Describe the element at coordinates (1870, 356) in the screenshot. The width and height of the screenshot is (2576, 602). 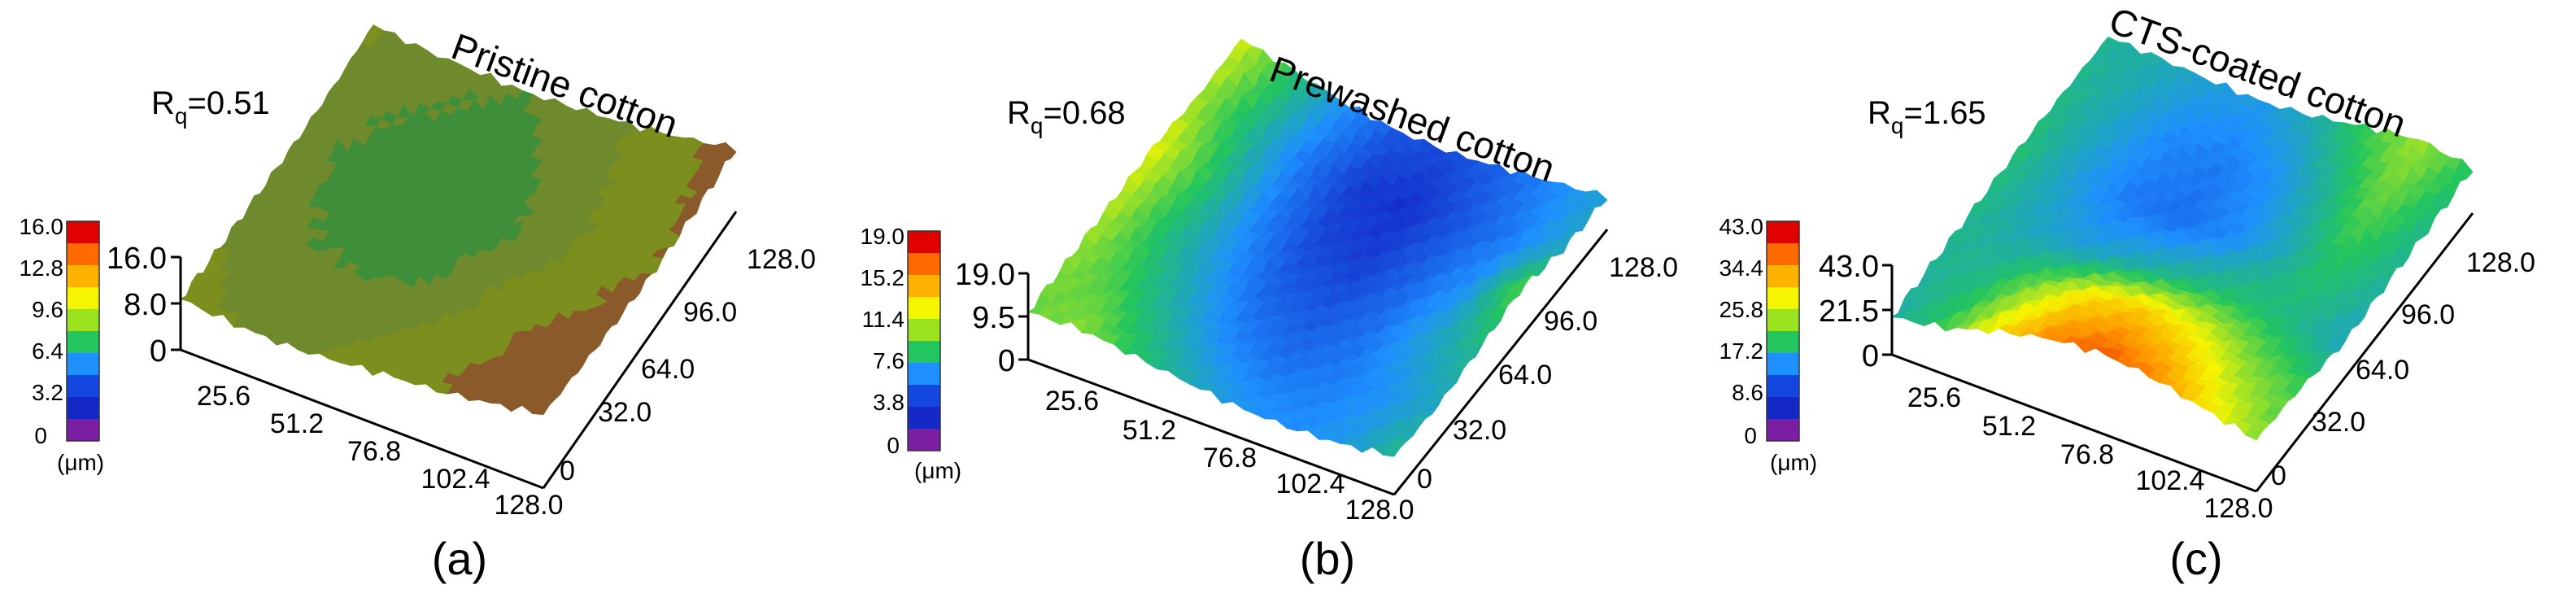
I see `z-tick-c-2: 0` at that location.